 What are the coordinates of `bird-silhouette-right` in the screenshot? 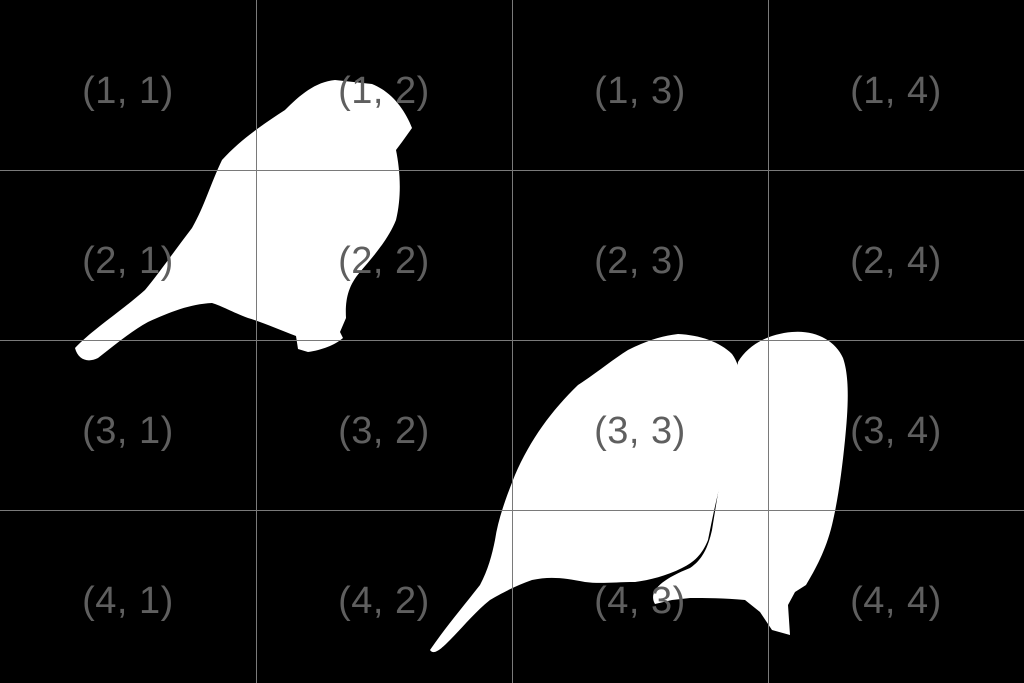 It's located at (750, 483).